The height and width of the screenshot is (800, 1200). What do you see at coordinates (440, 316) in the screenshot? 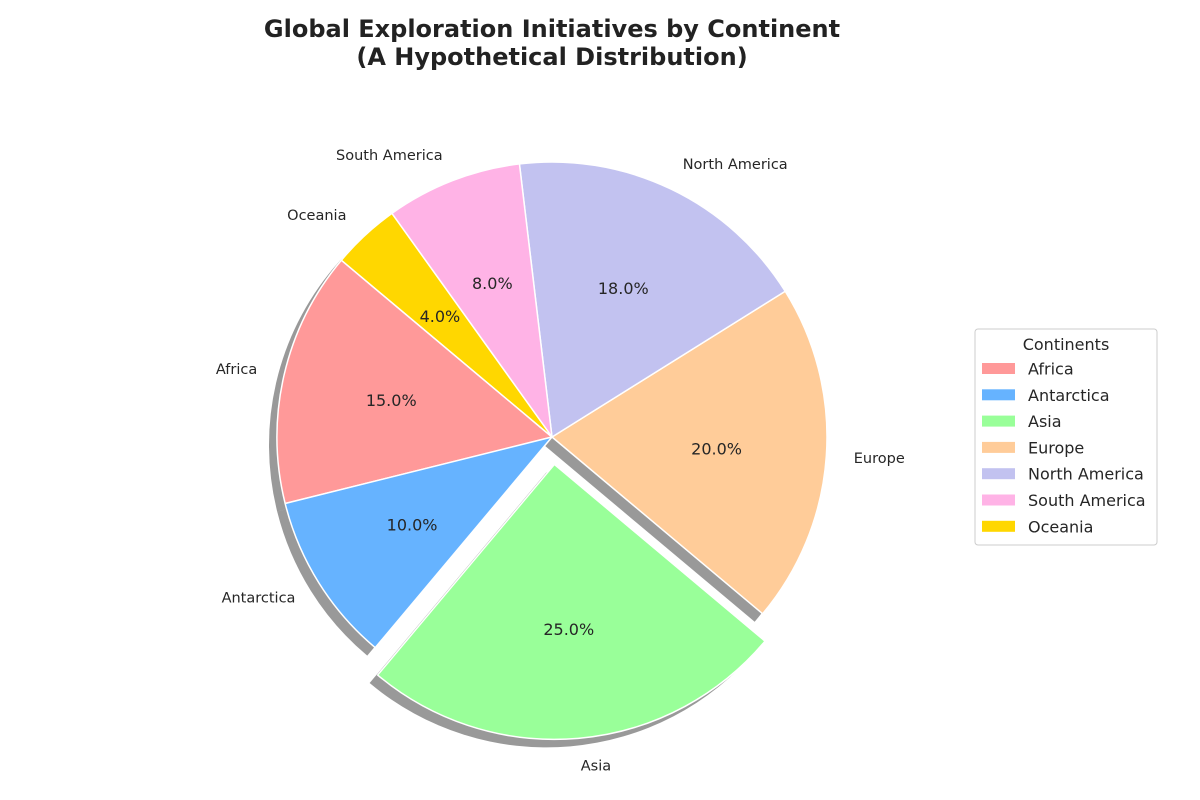
I see `percent-label-oceania: 4.0%` at bounding box center [440, 316].